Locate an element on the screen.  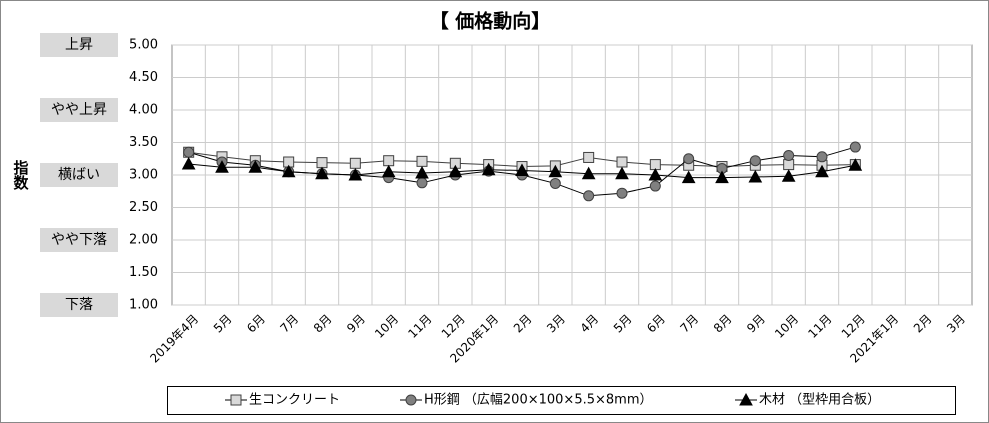
level-label: やや上昇 is located at coordinates (79, 110).